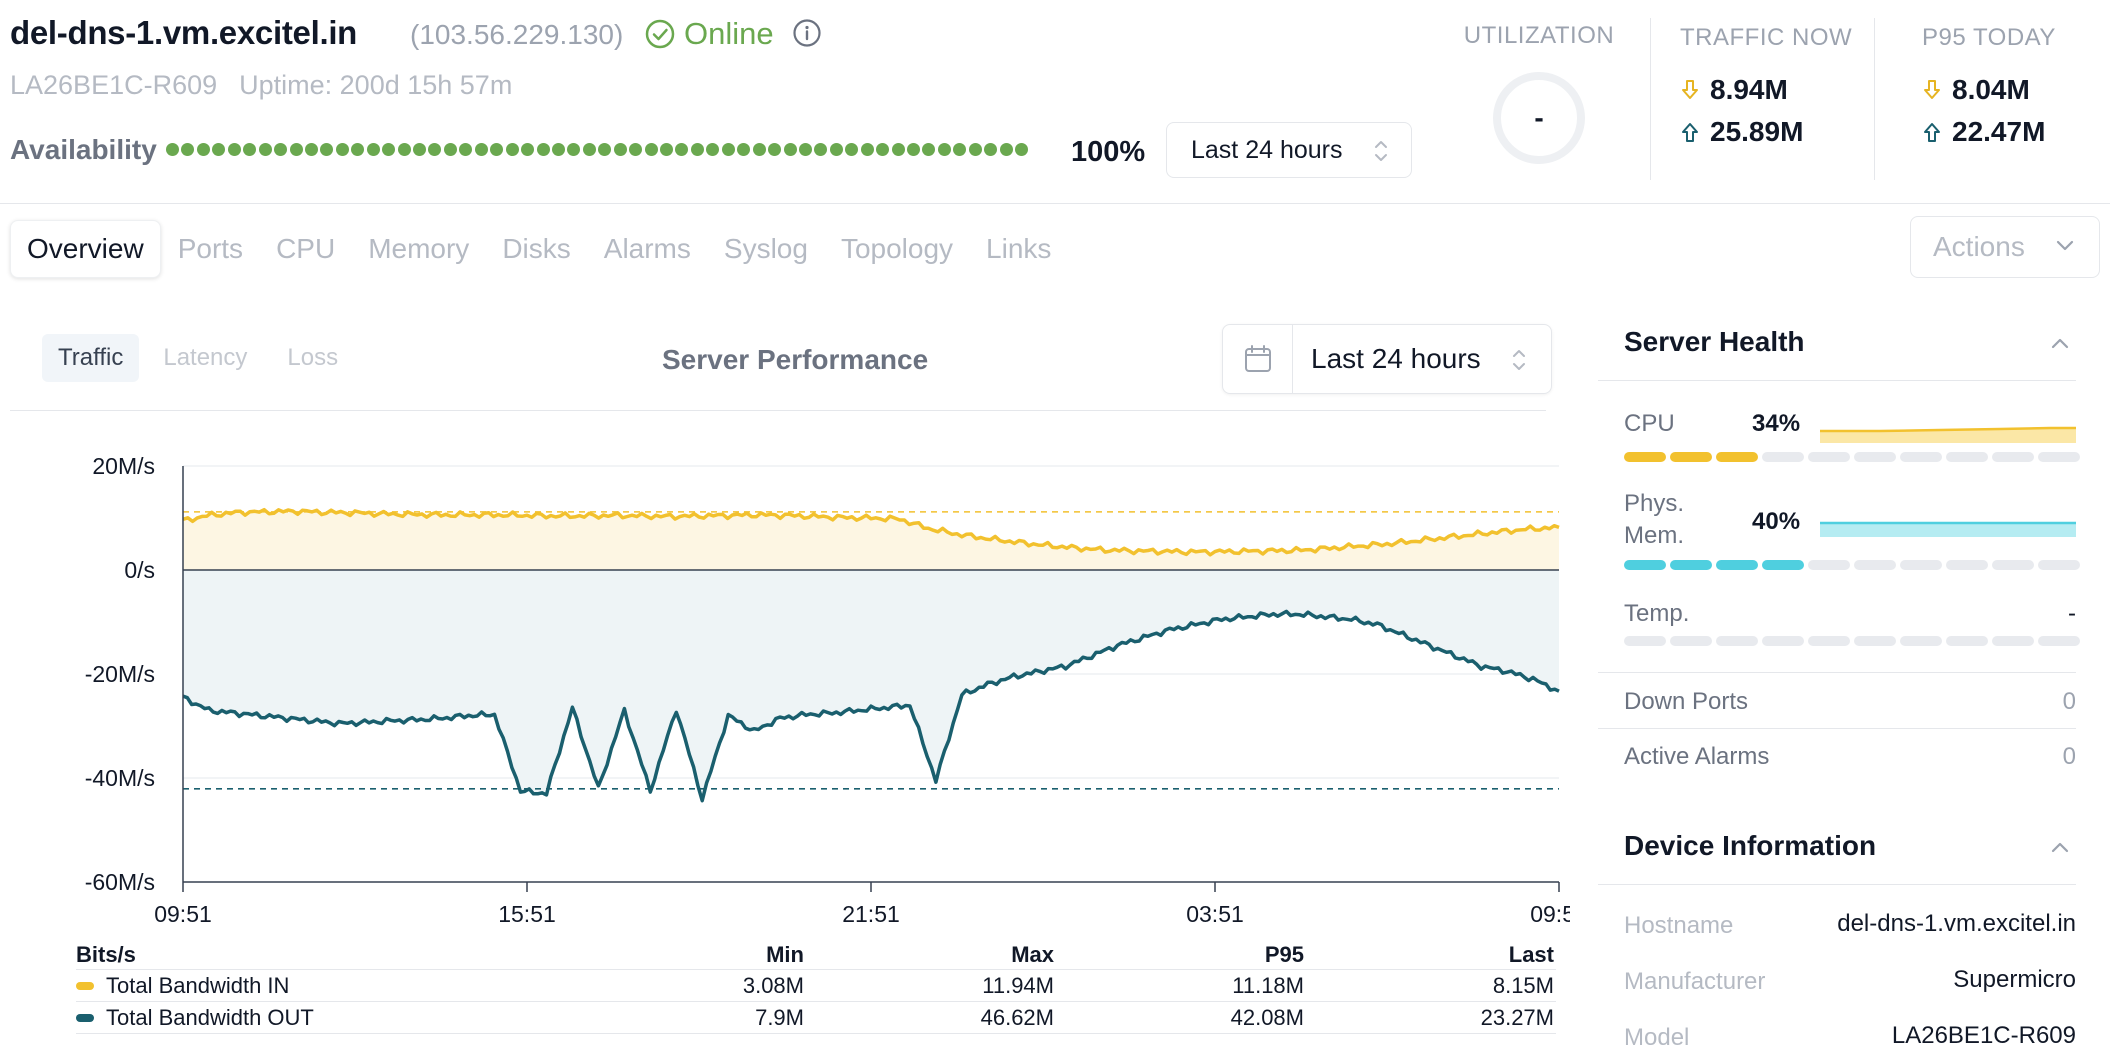 The height and width of the screenshot is (1064, 2110). What do you see at coordinates (897, 248) in the screenshot?
I see `tab-topology: Topology` at bounding box center [897, 248].